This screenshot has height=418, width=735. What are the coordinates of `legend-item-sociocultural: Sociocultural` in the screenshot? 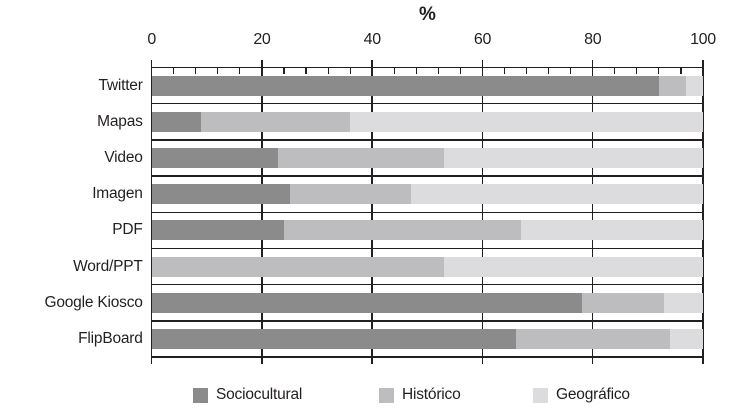 It's located at (247, 395).